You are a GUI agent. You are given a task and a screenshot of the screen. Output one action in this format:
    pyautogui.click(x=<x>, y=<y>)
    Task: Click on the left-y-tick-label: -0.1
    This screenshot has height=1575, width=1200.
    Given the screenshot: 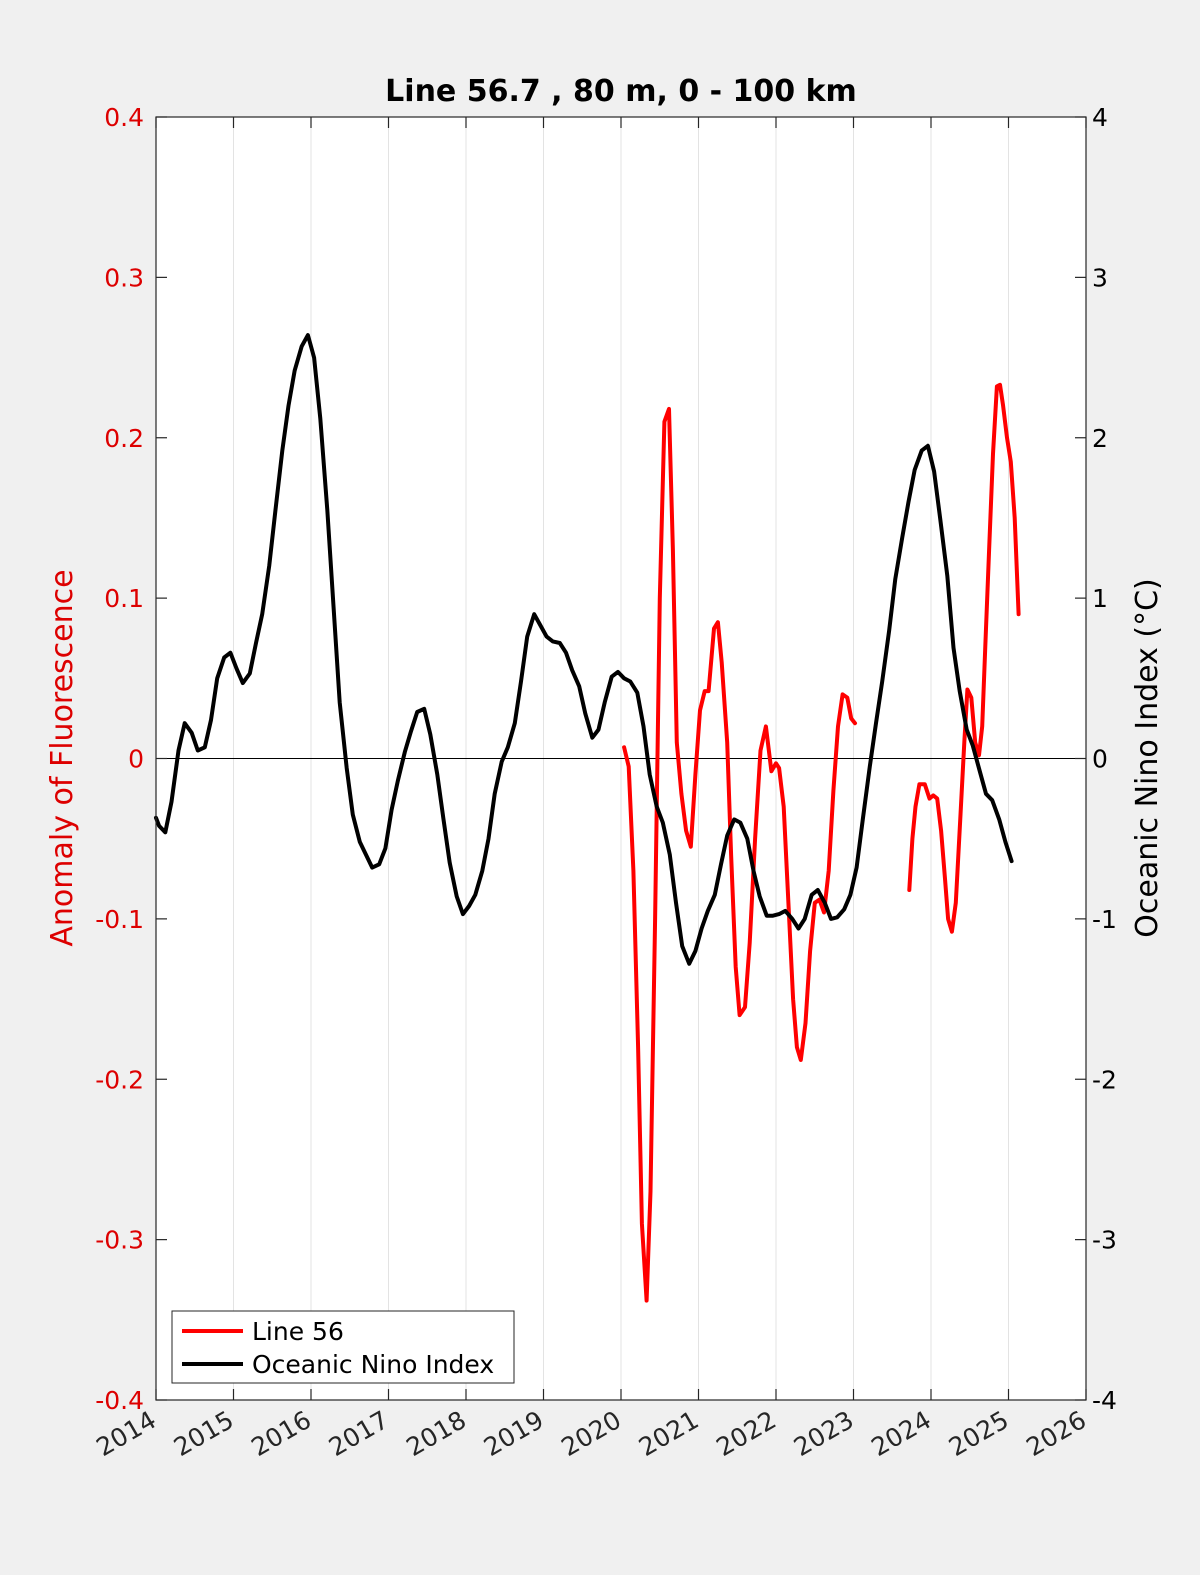 What is the action you would take?
    pyautogui.click(x=119, y=919)
    